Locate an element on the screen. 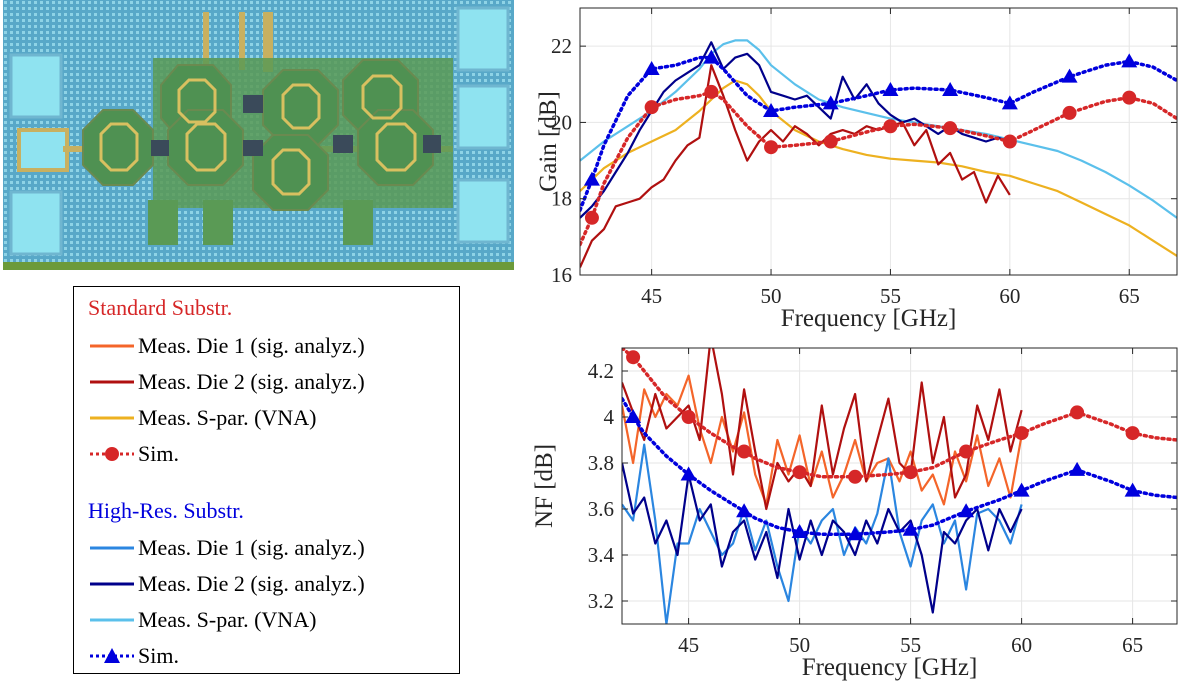 The width and height of the screenshot is (1185, 694). legend-item-std-die2: Meas. Die 2 (sig. analyz.) is located at coordinates (226, 382).